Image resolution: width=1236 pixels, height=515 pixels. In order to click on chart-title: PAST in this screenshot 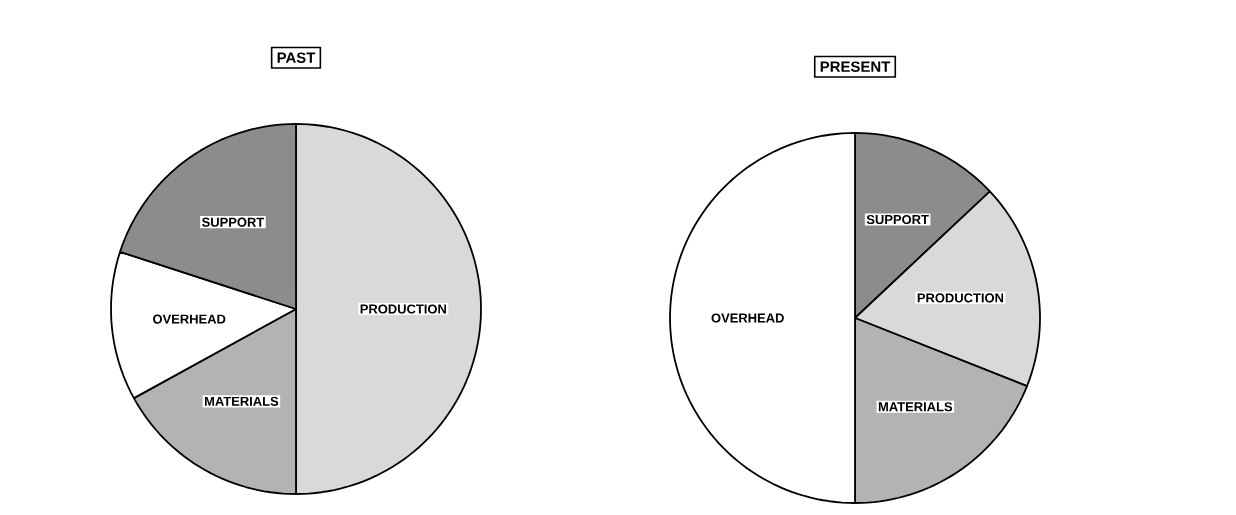, I will do `click(296, 57)`.